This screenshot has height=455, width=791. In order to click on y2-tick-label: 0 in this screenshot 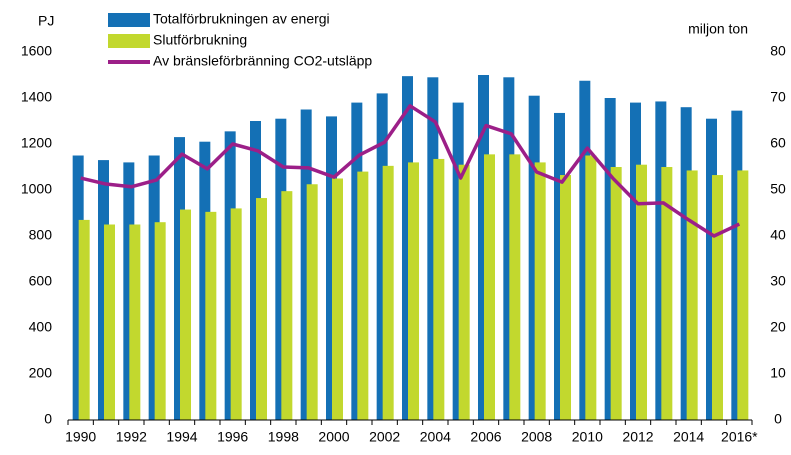, I will do `click(778, 419)`.